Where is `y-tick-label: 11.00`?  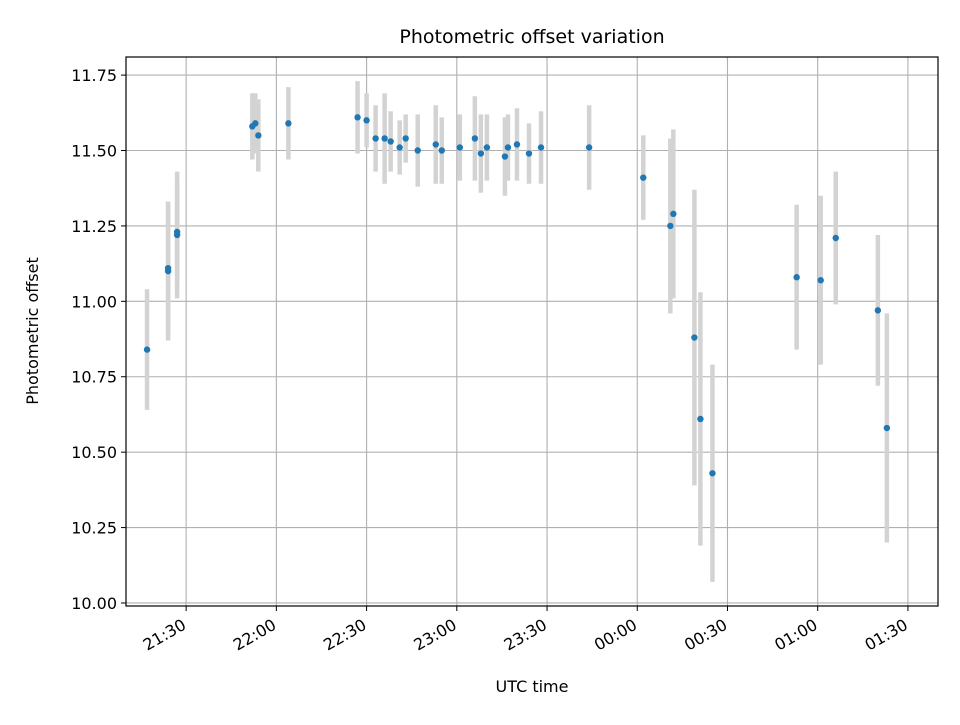
y-tick-label: 11.00 is located at coordinates (94, 301).